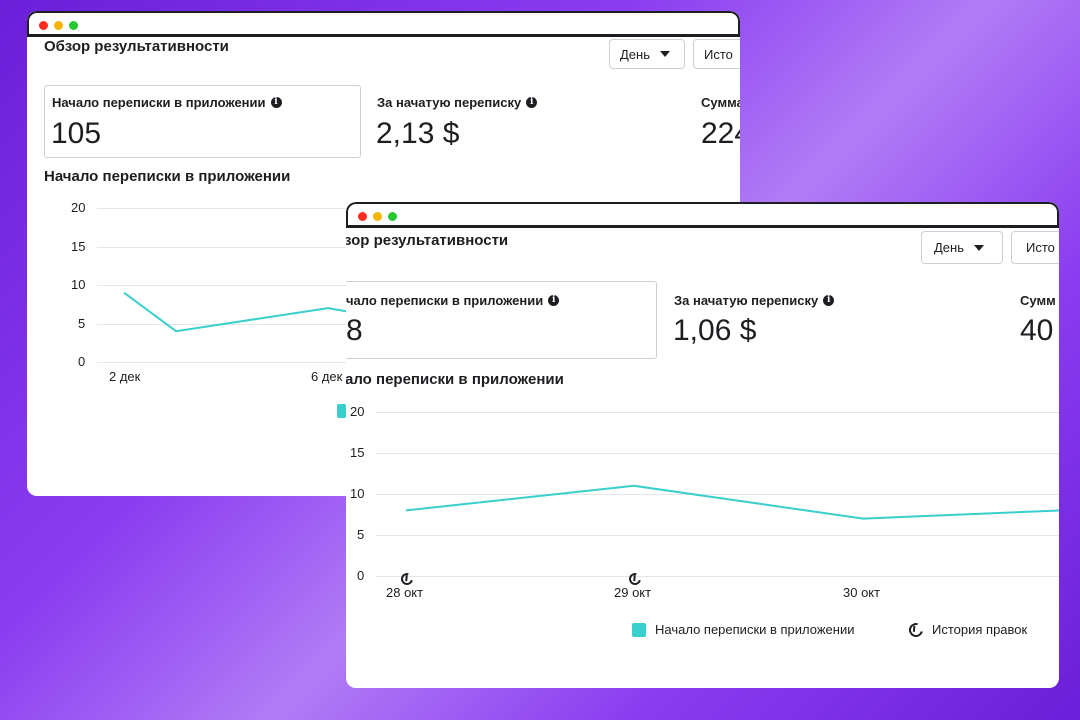  Describe the element at coordinates (862, 592) in the screenshot. I see `x-tick-label: 30 окт` at that location.